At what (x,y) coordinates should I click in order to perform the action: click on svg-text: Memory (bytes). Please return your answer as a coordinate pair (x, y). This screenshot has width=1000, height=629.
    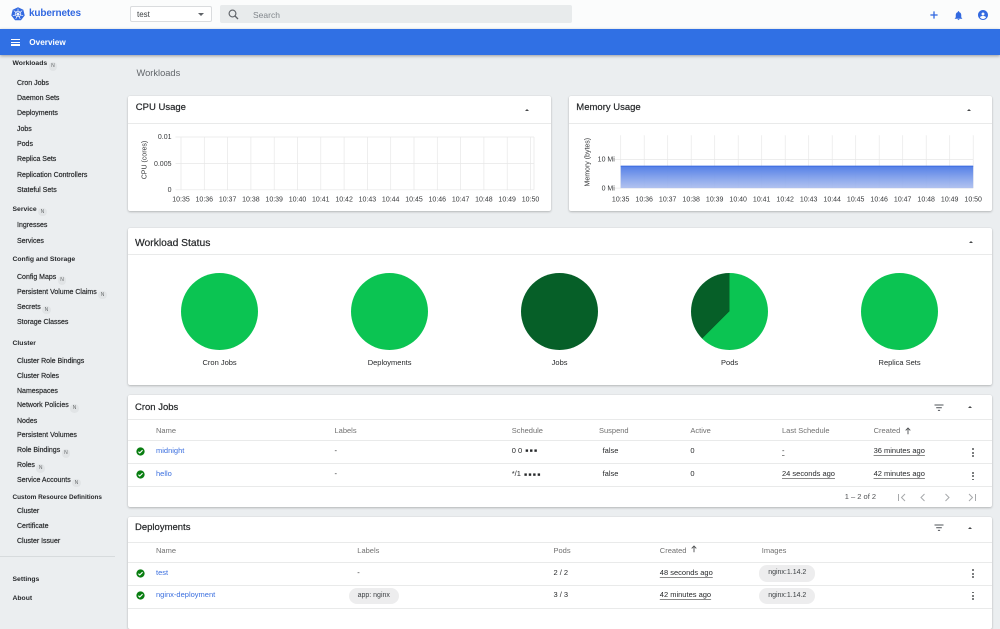
    Looking at the image, I should click on (587, 161).